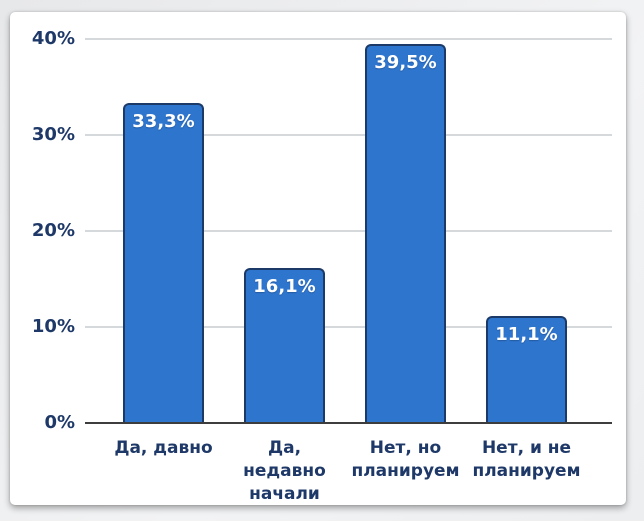 The width and height of the screenshot is (644, 521). I want to click on y-tick-label: 30%, so click(53, 134).